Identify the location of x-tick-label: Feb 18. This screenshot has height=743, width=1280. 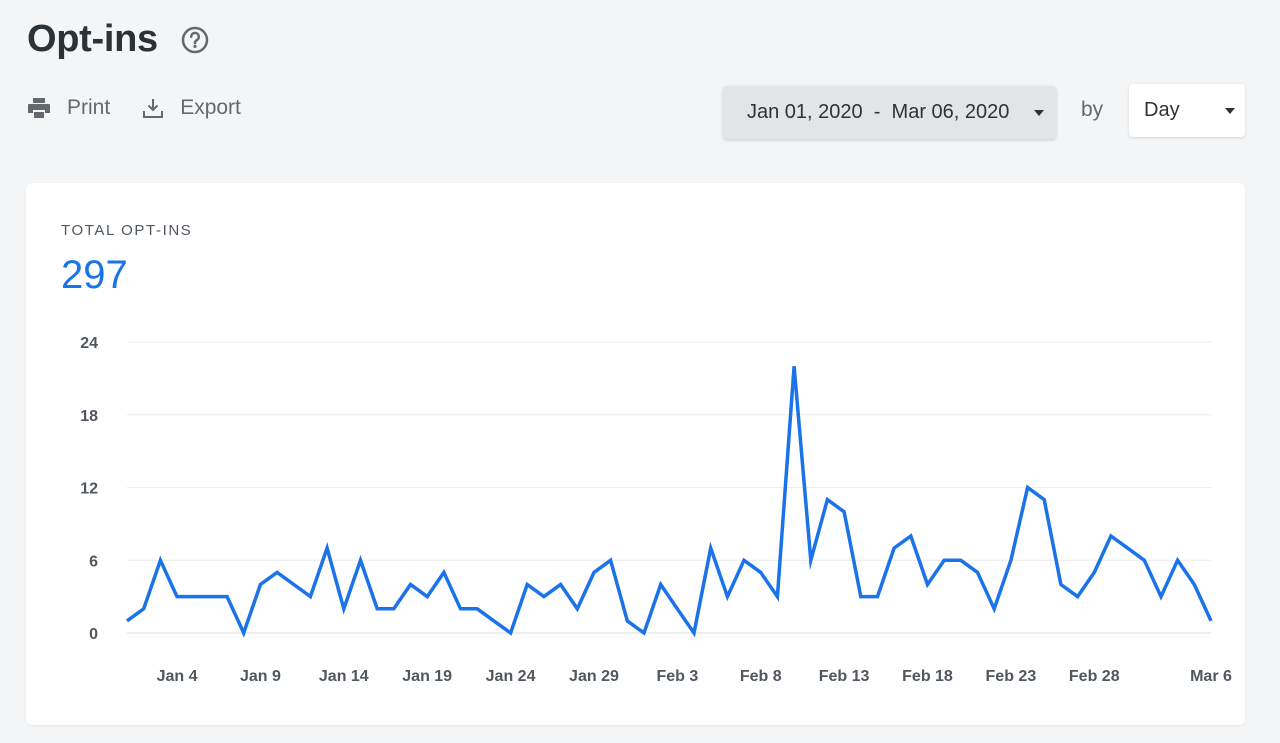
(927, 676).